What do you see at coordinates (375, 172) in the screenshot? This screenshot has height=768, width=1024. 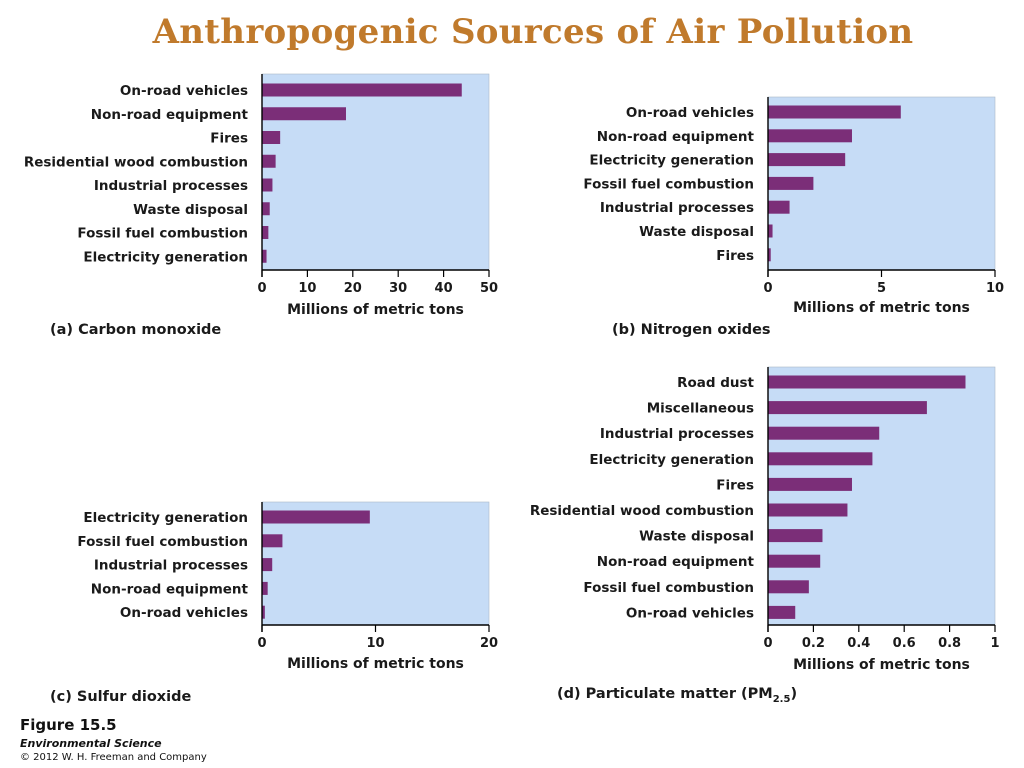 I see `plot-area` at bounding box center [375, 172].